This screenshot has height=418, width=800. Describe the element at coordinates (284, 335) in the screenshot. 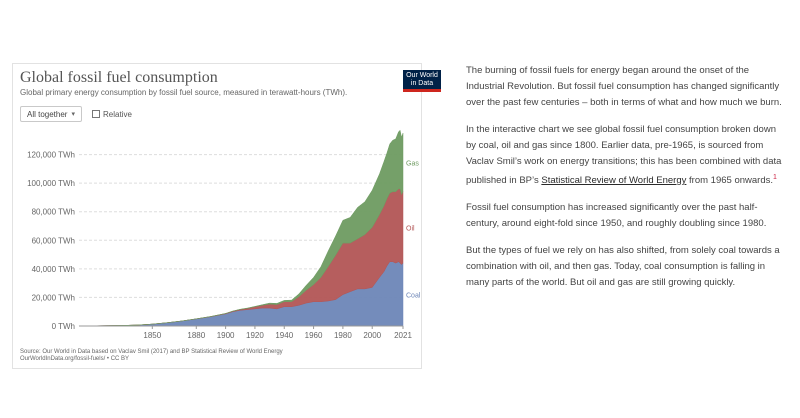

I see `x-tick-label: 1940` at that location.